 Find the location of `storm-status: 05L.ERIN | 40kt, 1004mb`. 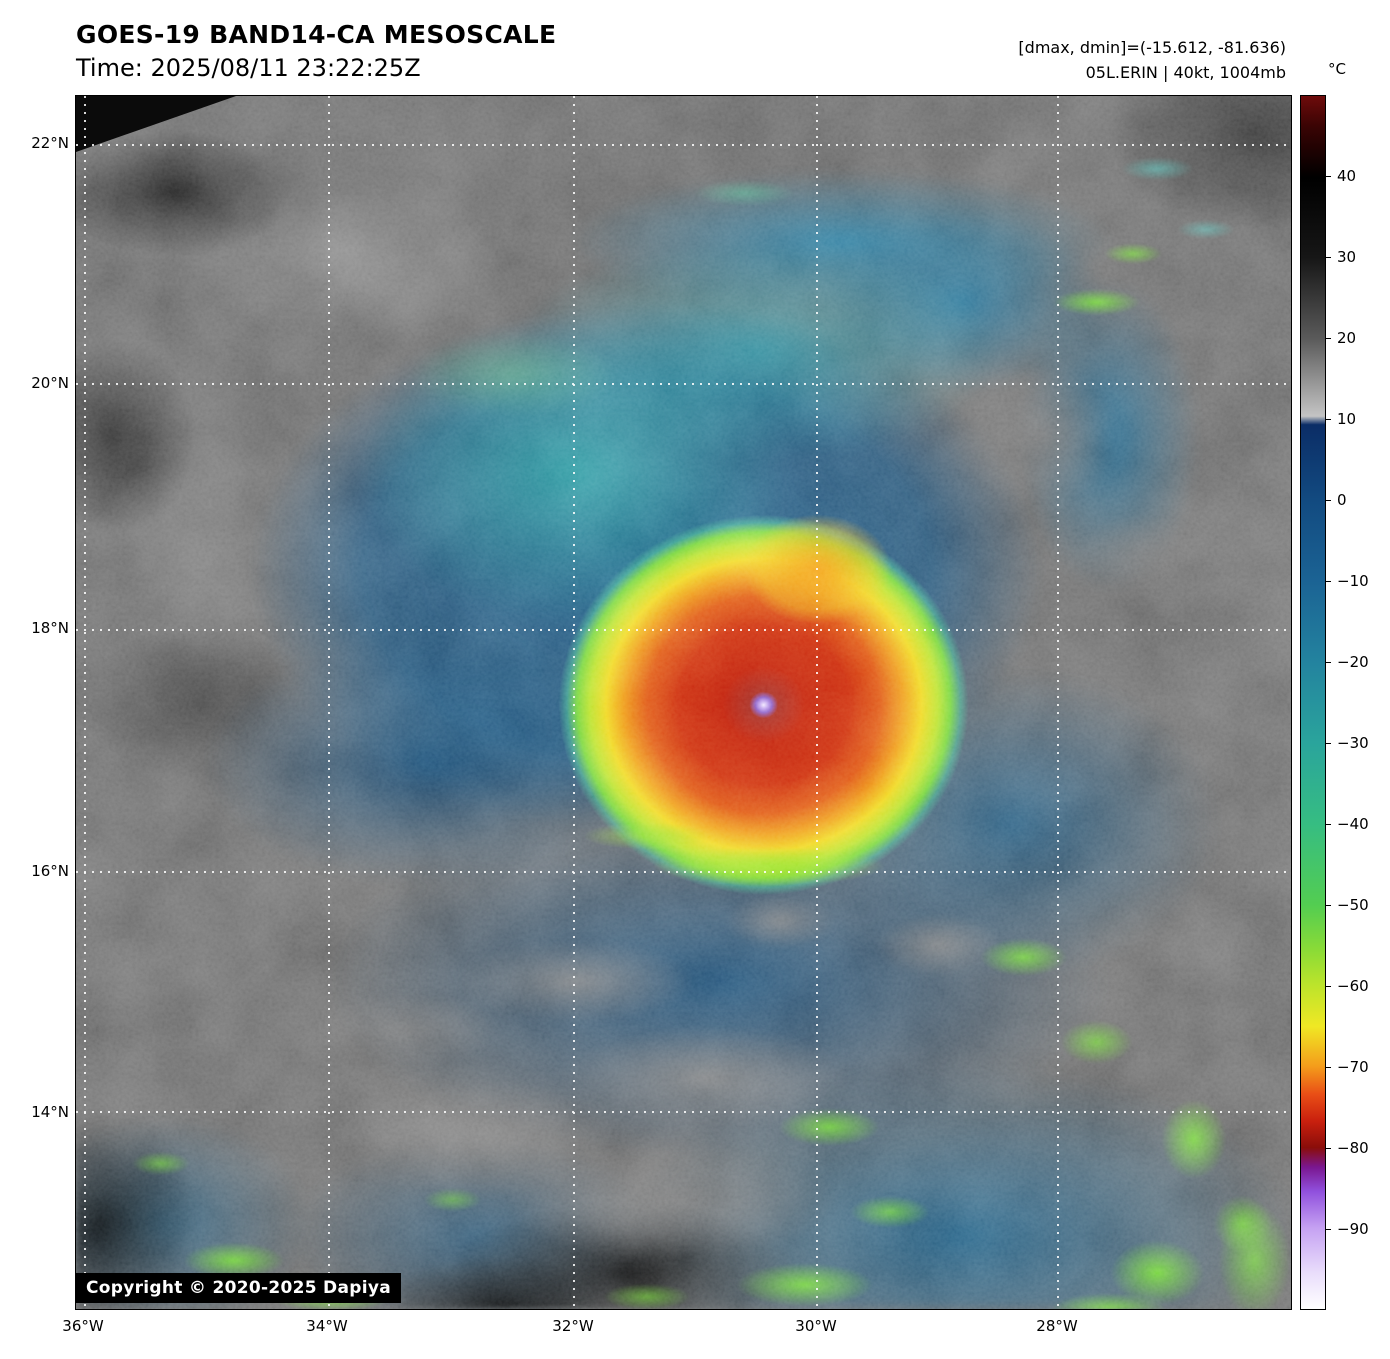

storm-status: 05L.ERIN | 40kt, 1004mb is located at coordinates (1185, 72).